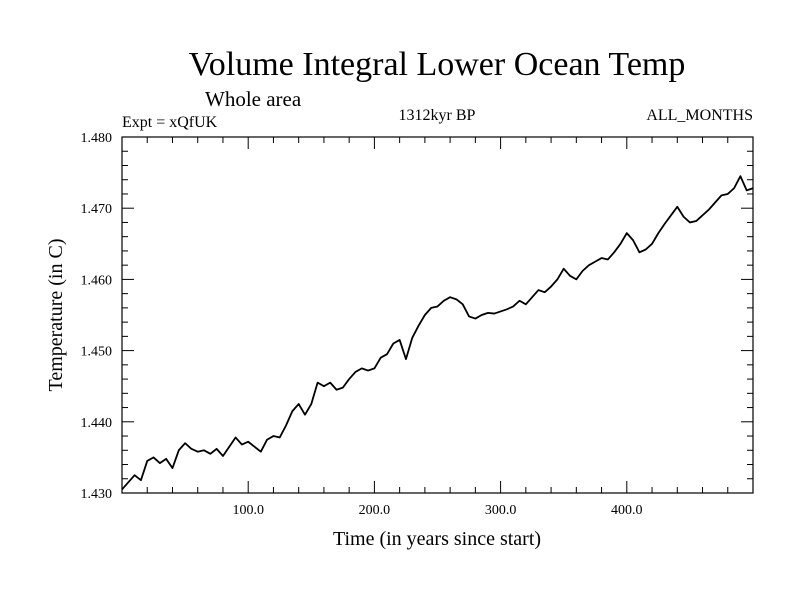  I want to click on y-tick-label: 1.440, so click(97, 423).